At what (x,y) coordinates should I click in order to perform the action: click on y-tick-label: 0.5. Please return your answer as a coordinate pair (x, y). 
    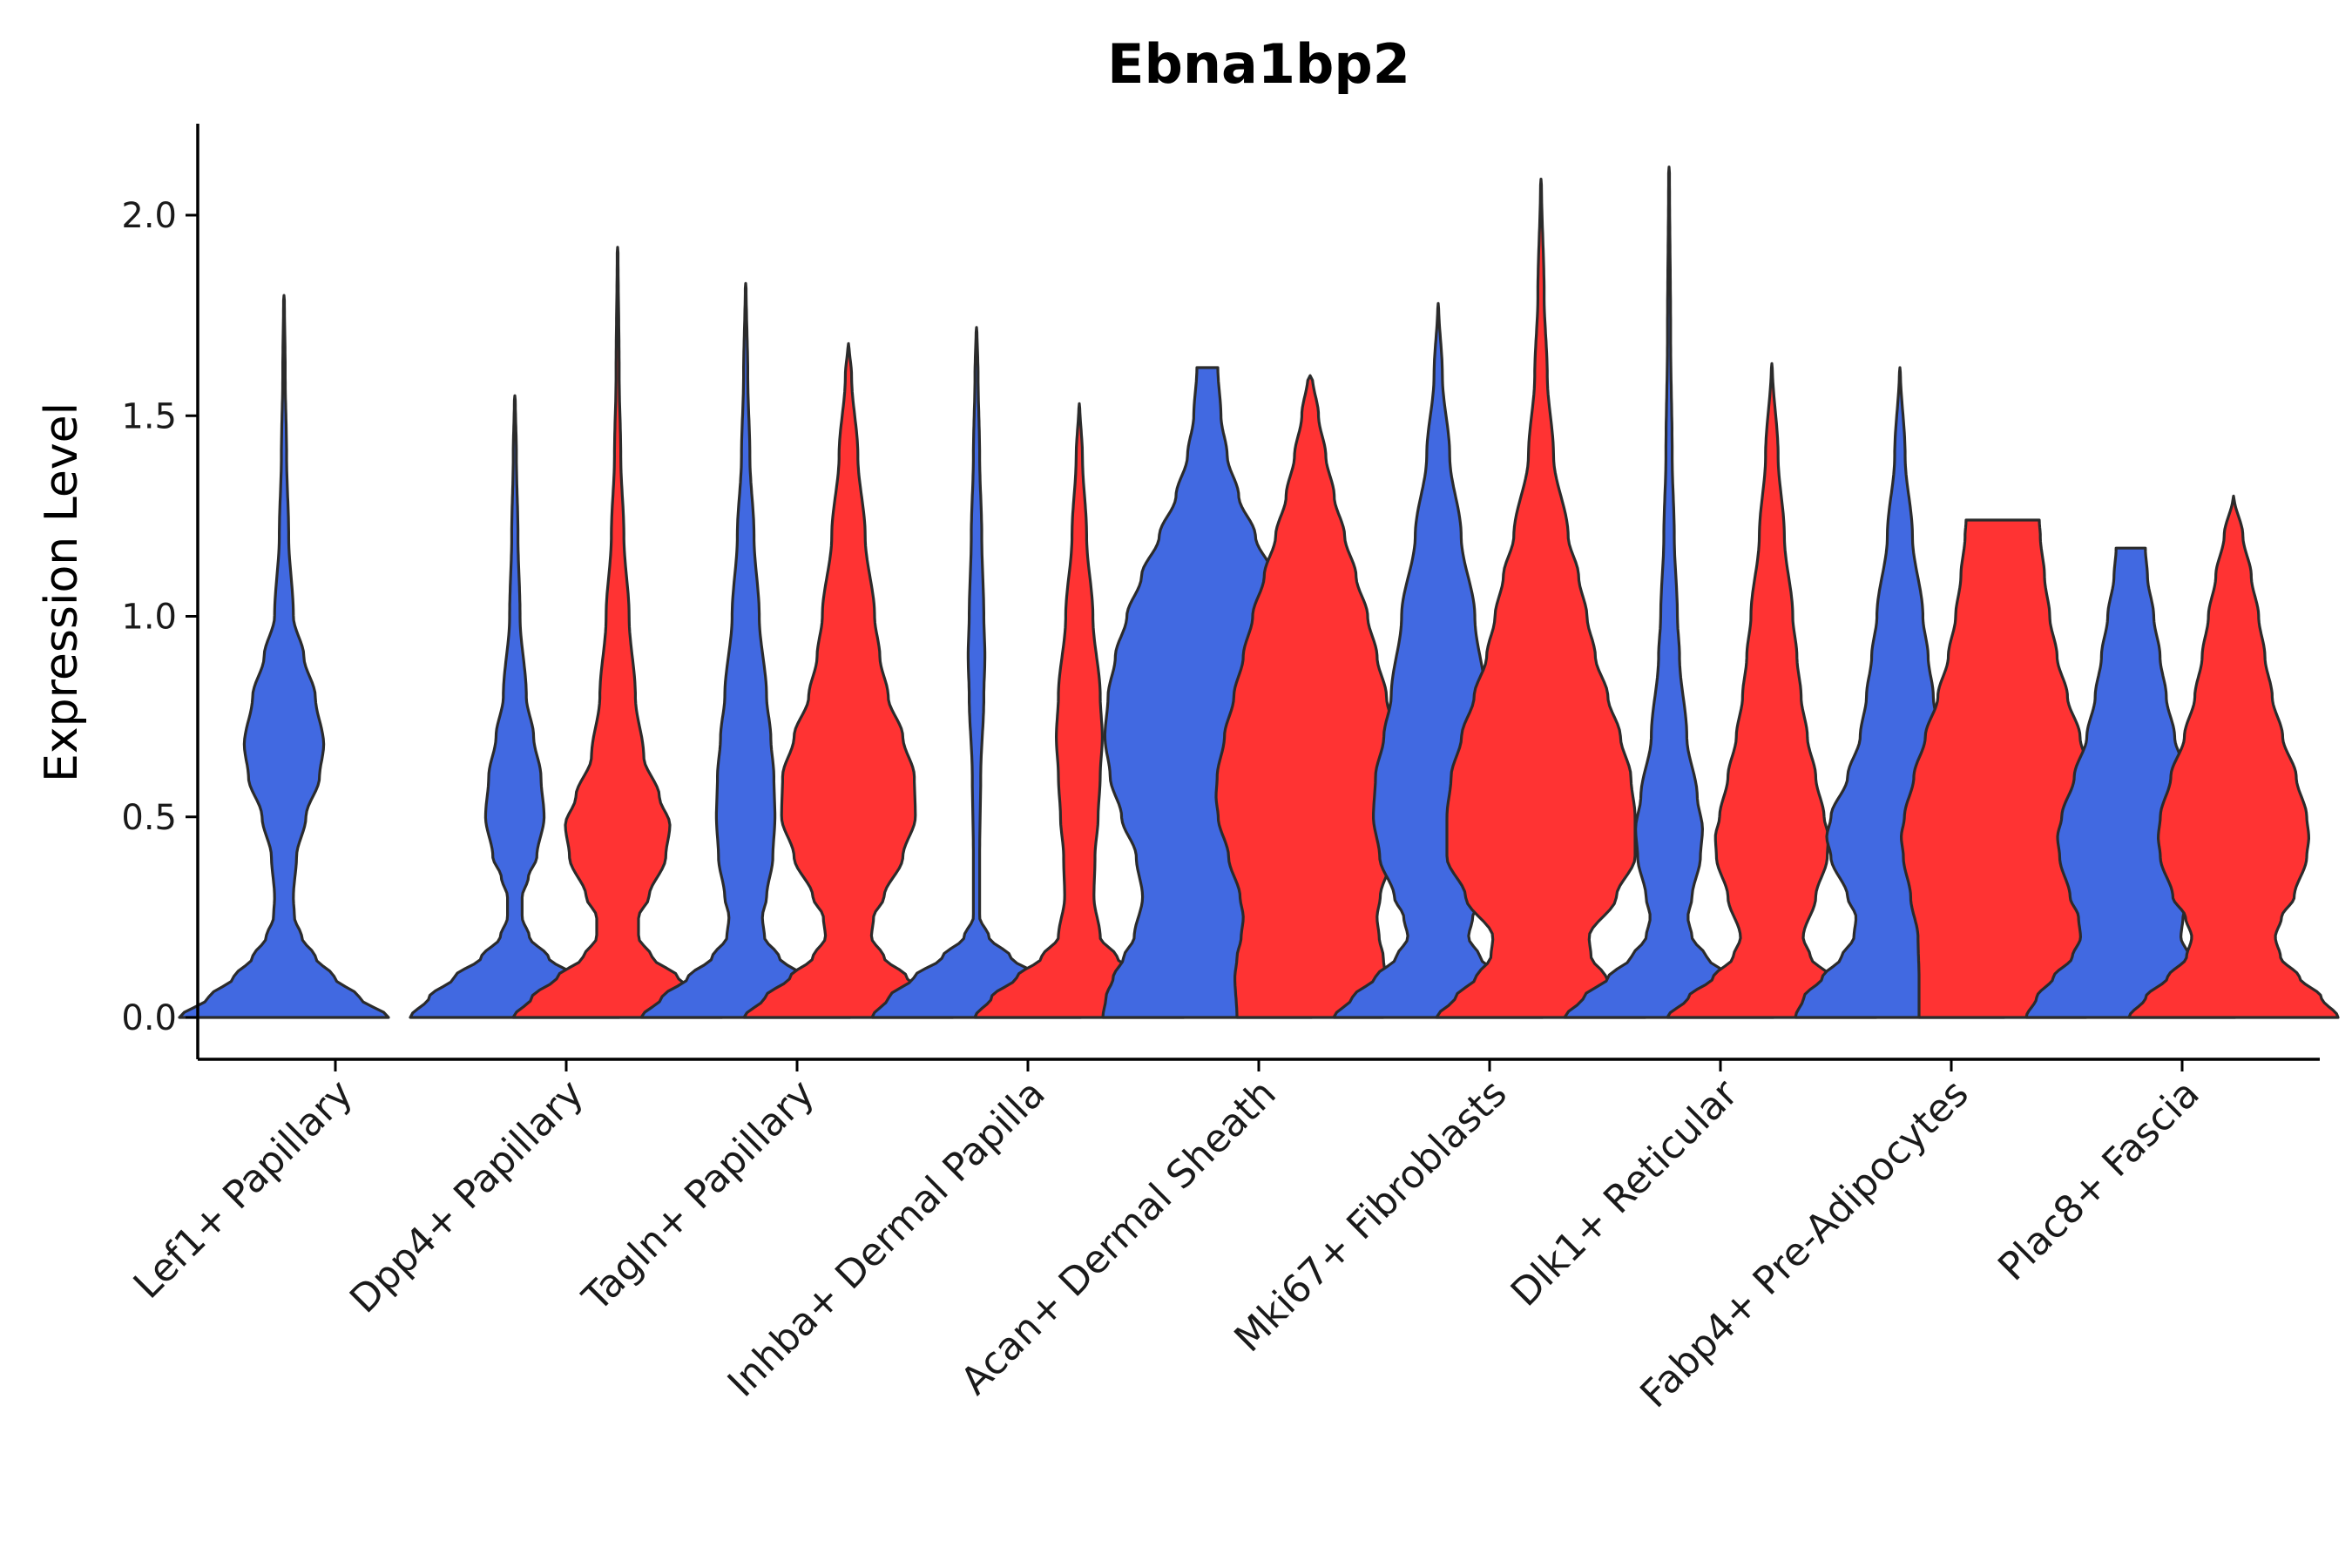
    Looking at the image, I should click on (149, 818).